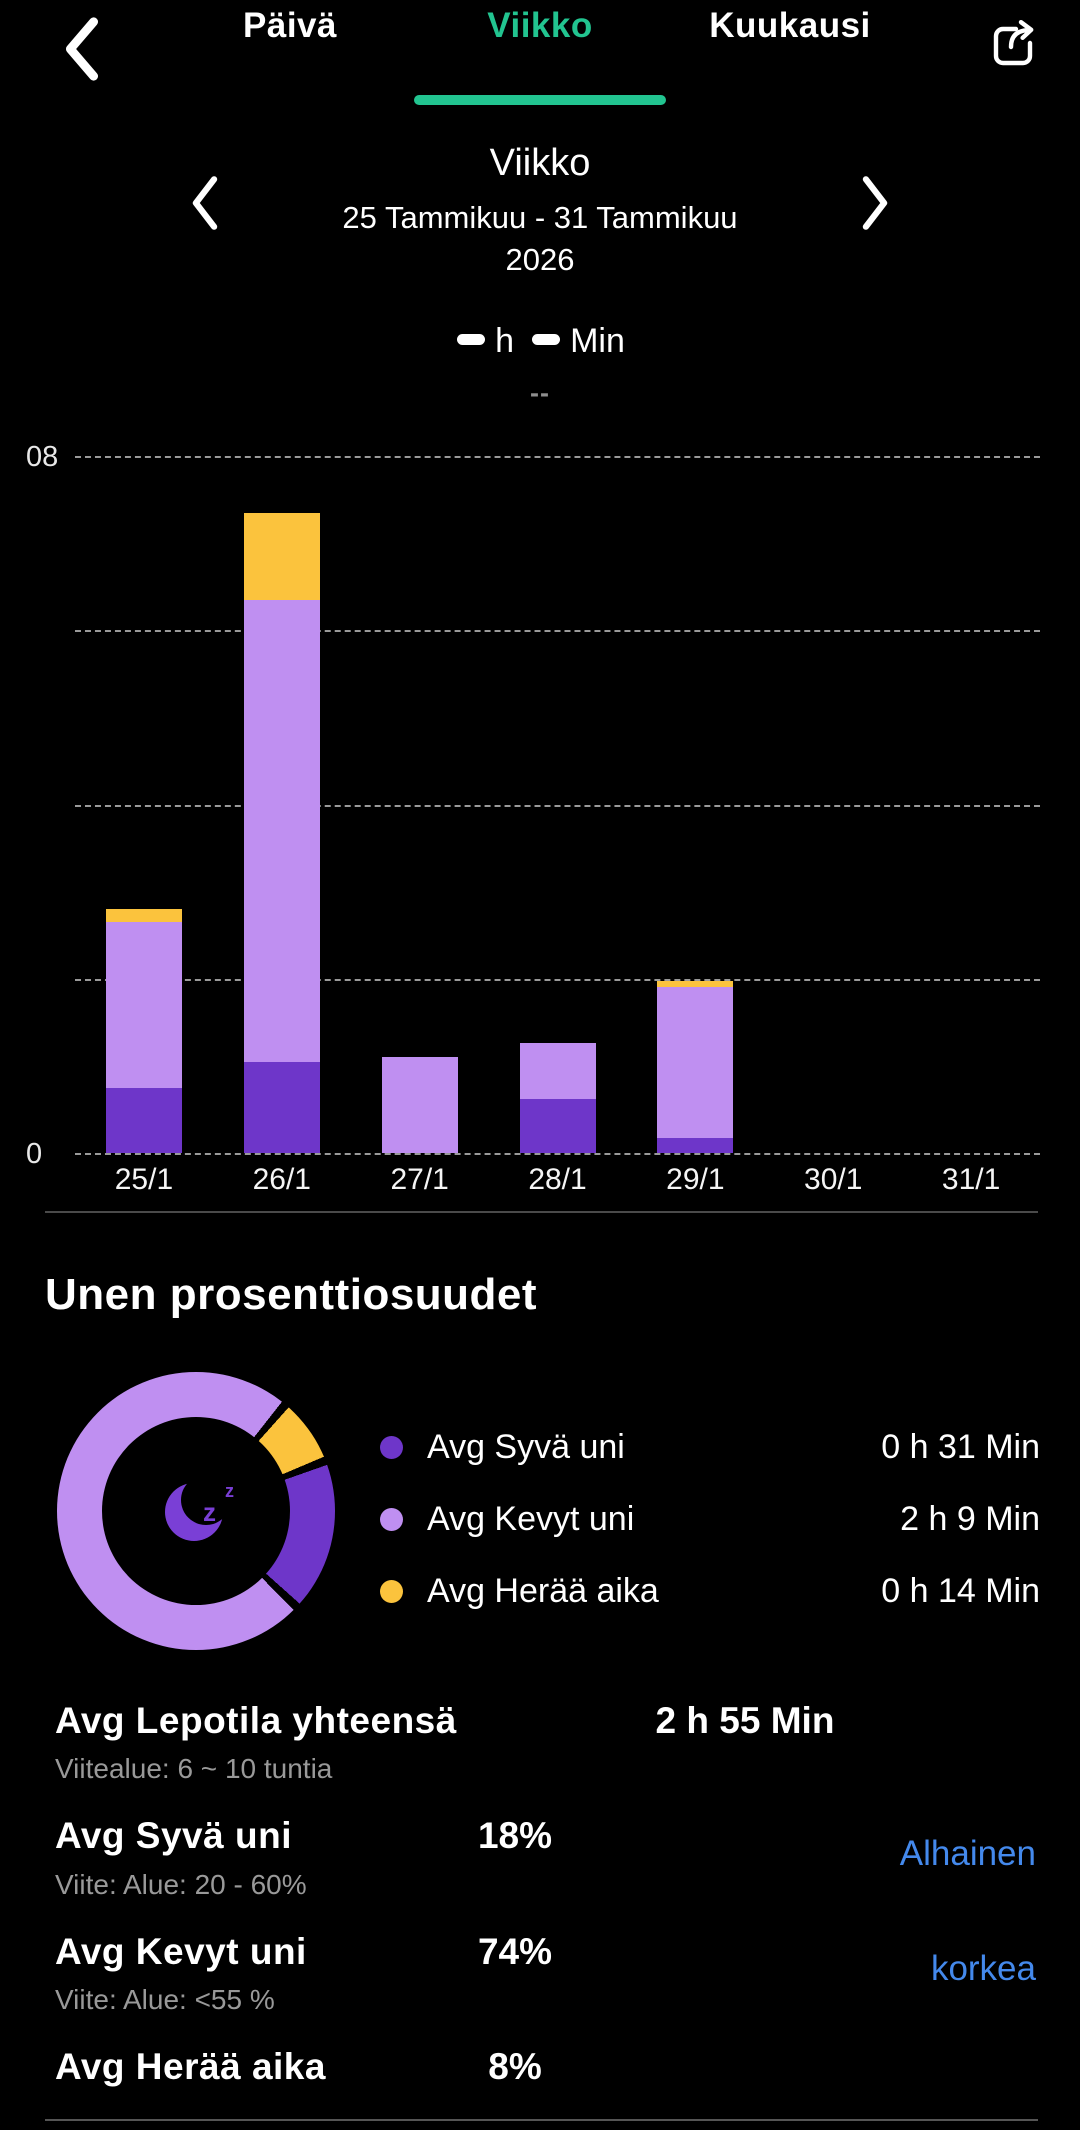  I want to click on deep-sleep-dot-icon, so click(391, 1447).